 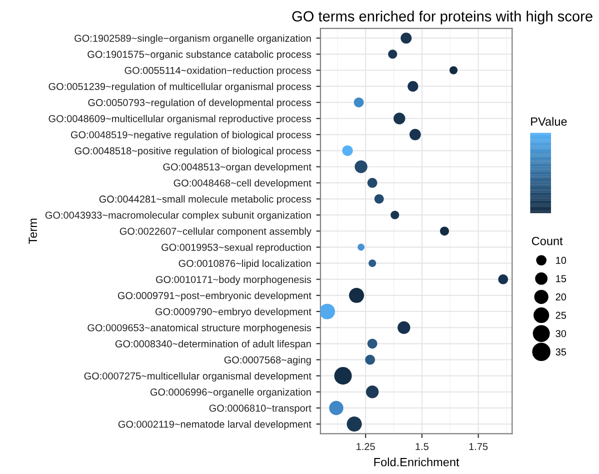 What do you see at coordinates (213, 345) in the screenshot?
I see `y-tick-label: GO:0008340~determination of adult lifespan` at bounding box center [213, 345].